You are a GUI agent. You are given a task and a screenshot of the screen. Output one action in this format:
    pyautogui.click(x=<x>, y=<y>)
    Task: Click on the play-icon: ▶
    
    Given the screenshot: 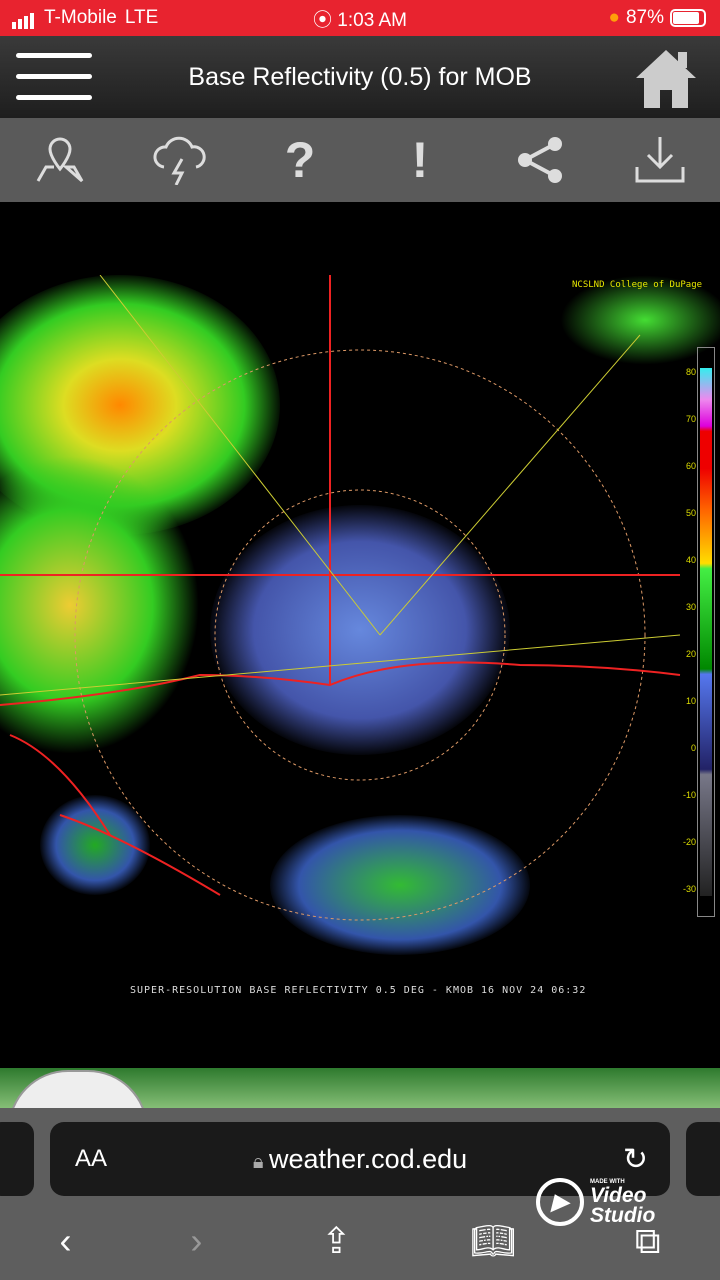 What is the action you would take?
    pyautogui.click(x=560, y=1202)
    